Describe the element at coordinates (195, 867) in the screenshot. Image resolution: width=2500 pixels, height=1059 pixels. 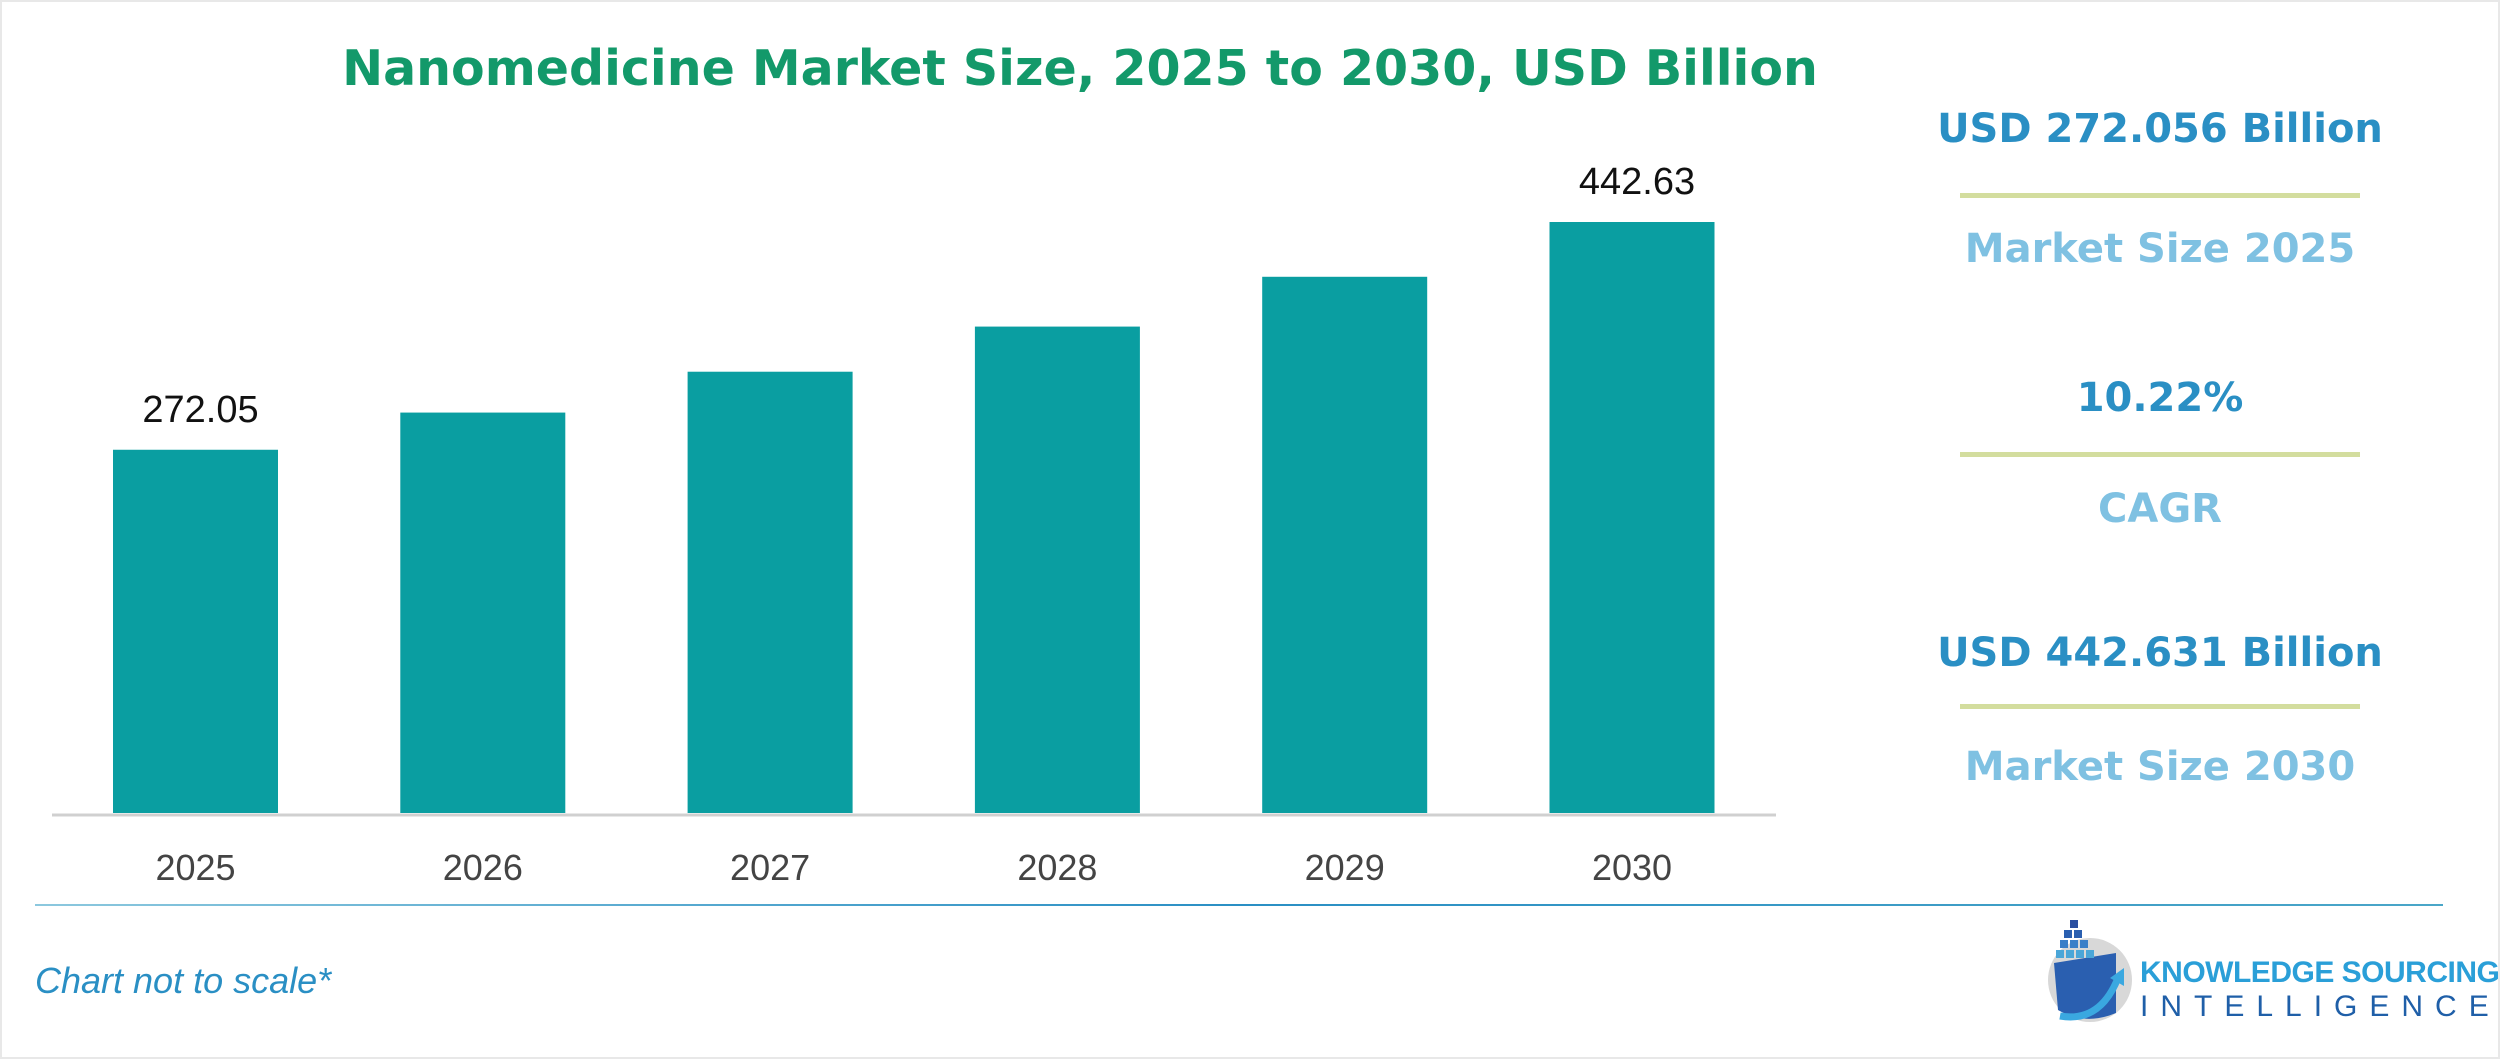
I see `x-tick-label: 2025` at that location.